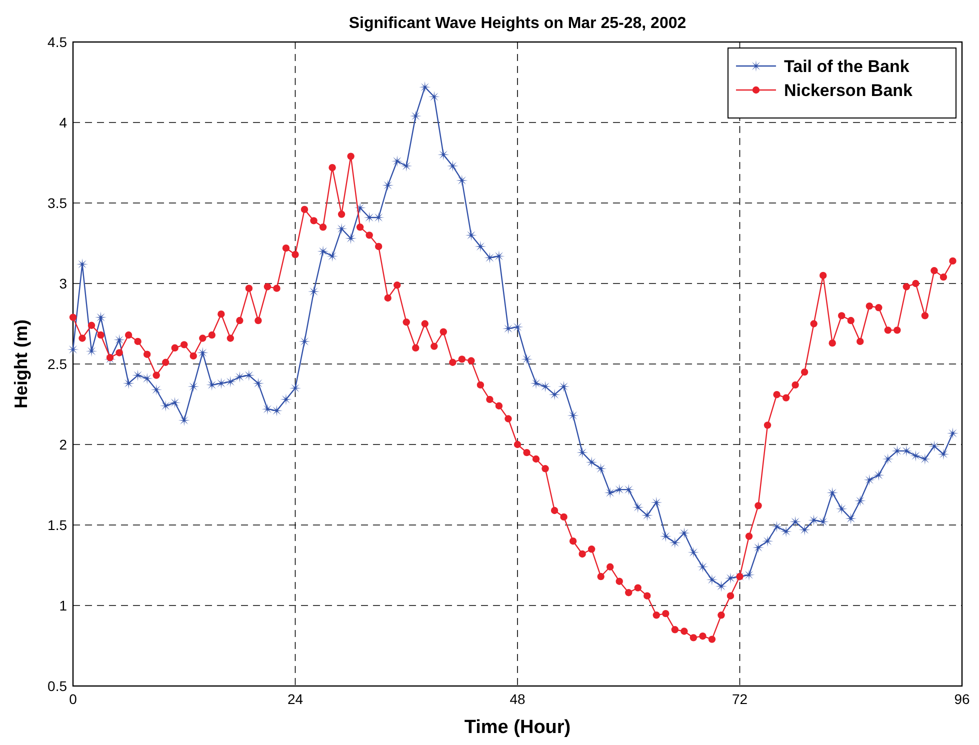 This screenshot has width=979, height=745. I want to click on y-tick-label: 4, so click(63, 122).